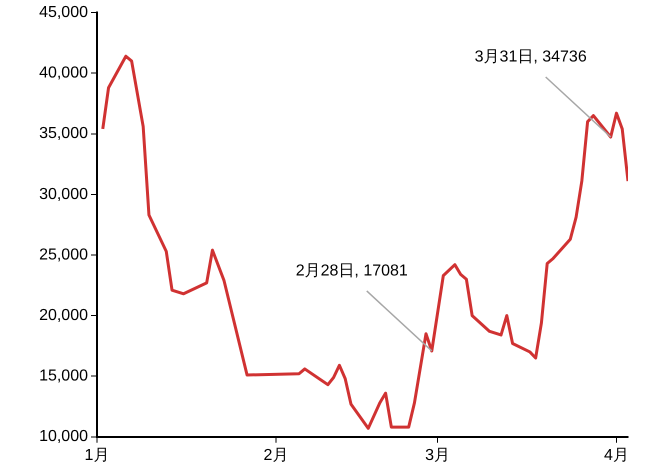 The width and height of the screenshot is (646, 472). Describe the element at coordinates (275, 455) in the screenshot. I see `x-tick-label: 2月` at that location.